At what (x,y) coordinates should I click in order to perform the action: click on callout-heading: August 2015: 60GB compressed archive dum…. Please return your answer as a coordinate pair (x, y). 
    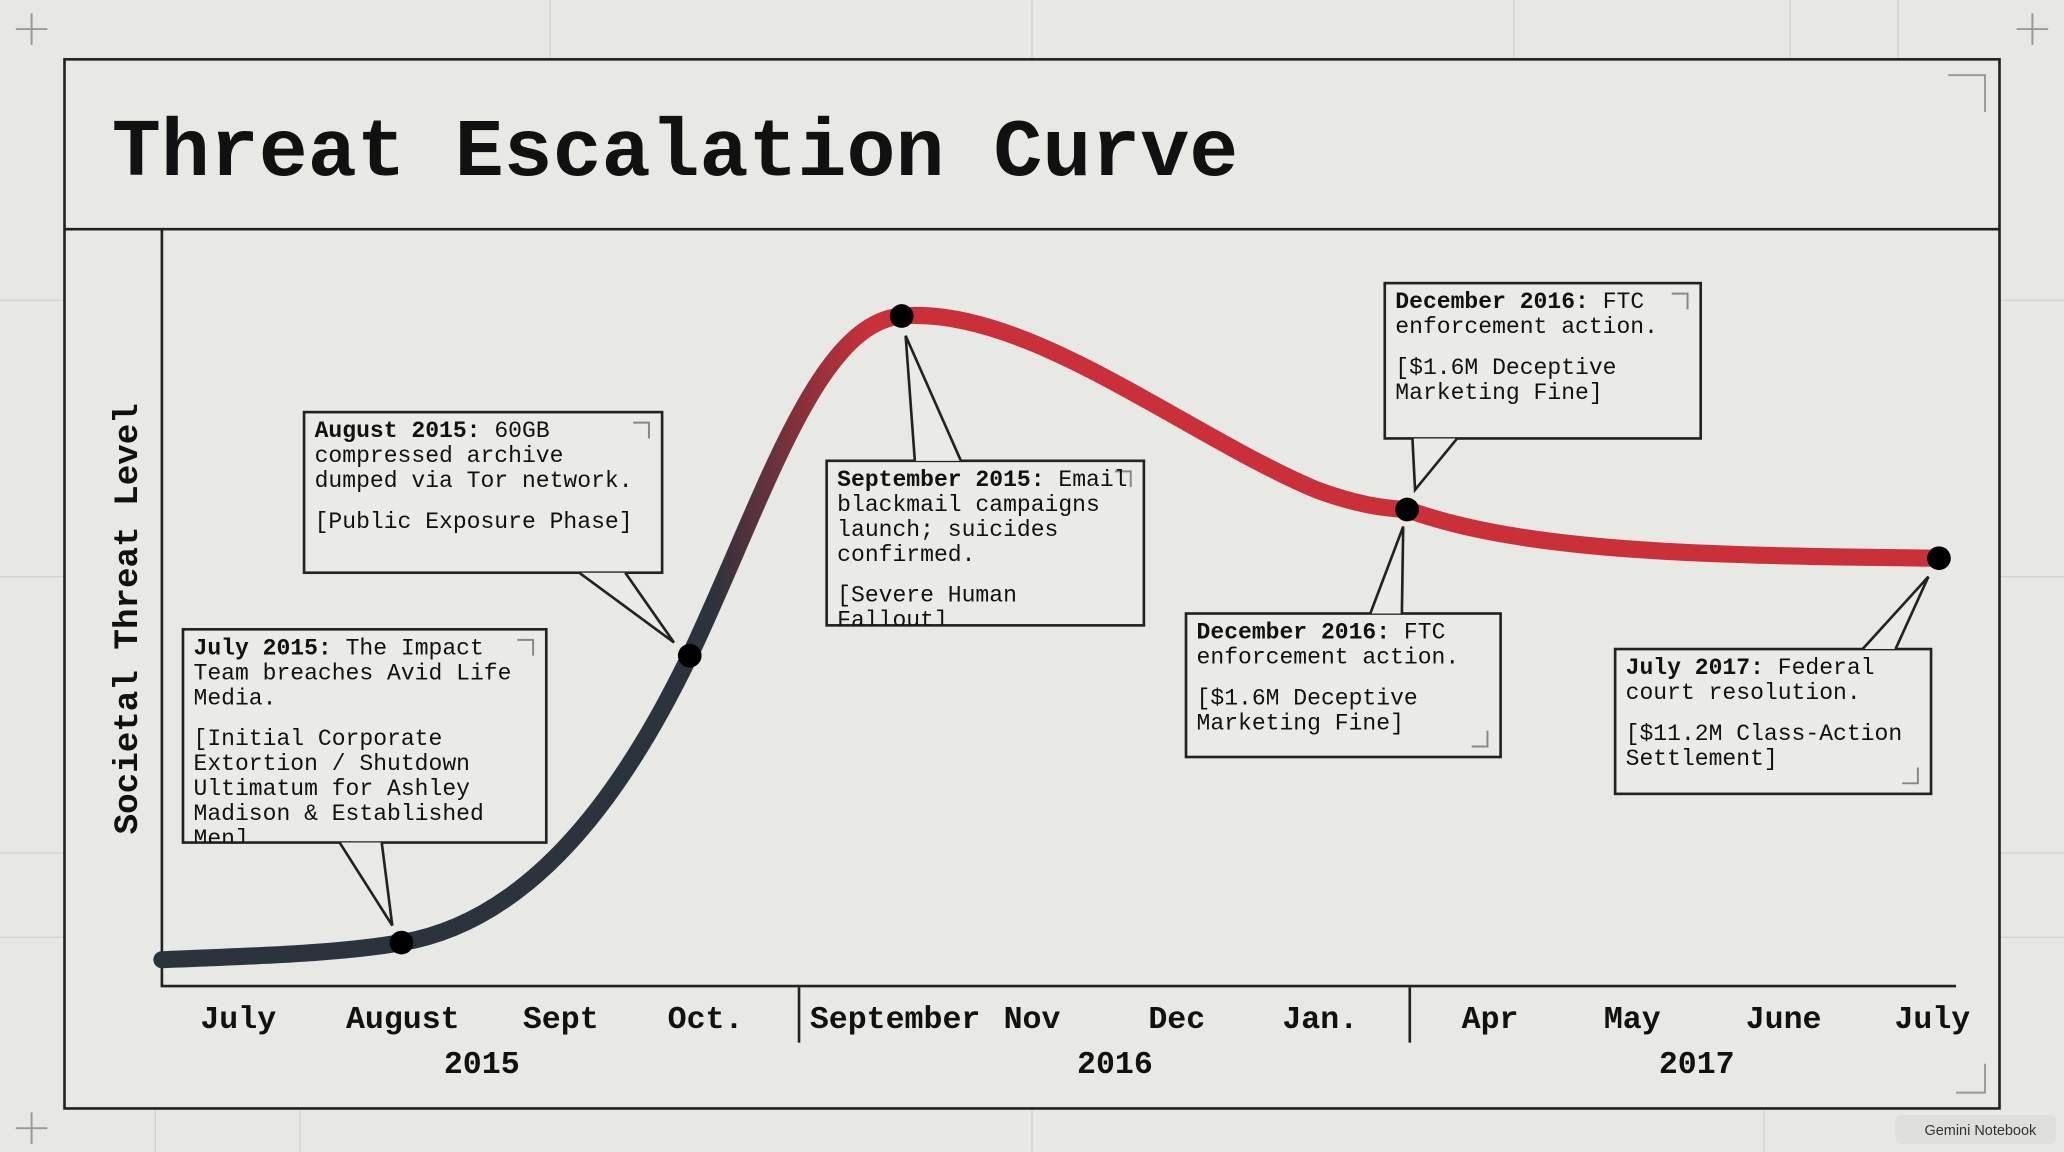
    Looking at the image, I should click on (483, 457).